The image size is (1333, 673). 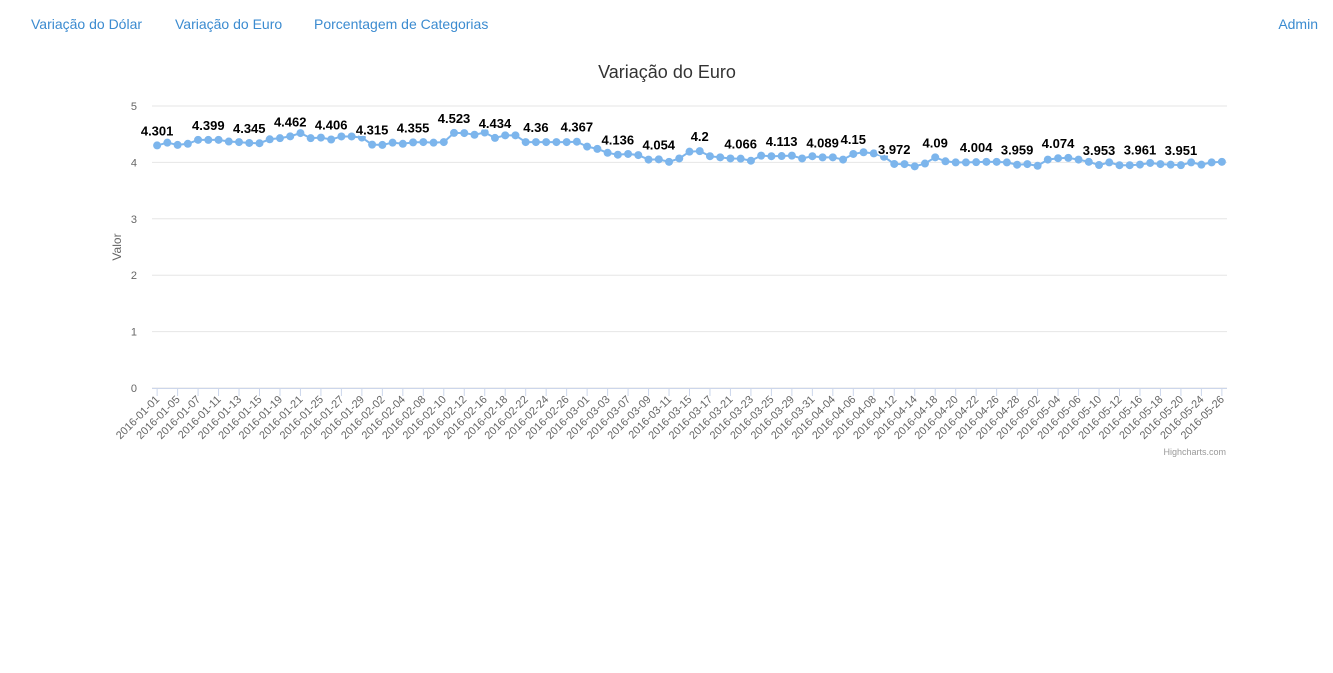 I want to click on data-label: 3.951, so click(x=1181, y=150).